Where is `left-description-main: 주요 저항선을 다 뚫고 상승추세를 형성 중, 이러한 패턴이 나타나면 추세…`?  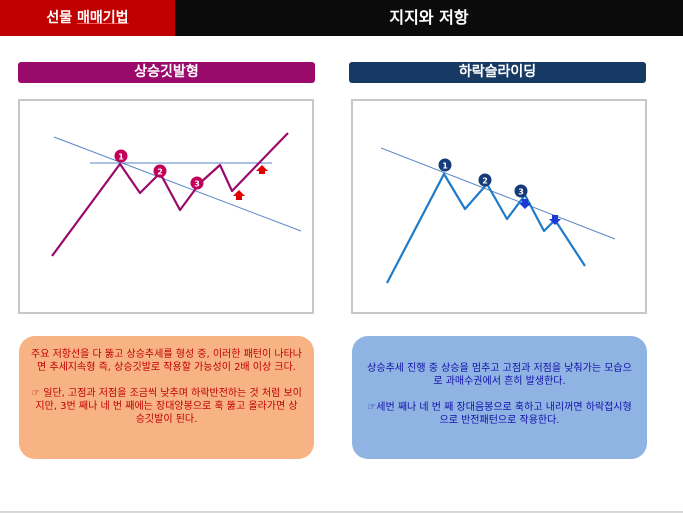 left-description-main: 주요 저항선을 다 뚫고 상승추세를 형성 중, 이러한 패턴이 나타나면 추세… is located at coordinates (166, 361).